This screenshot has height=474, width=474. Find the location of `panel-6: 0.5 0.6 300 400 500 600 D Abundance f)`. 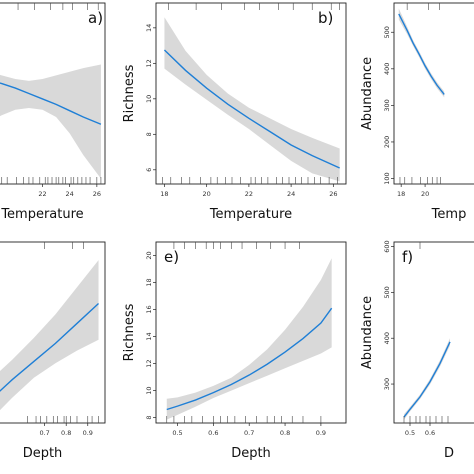

panel-6: 0.5 0.6 300 400 500 600 D Abundance f) is located at coordinates (417, 350).